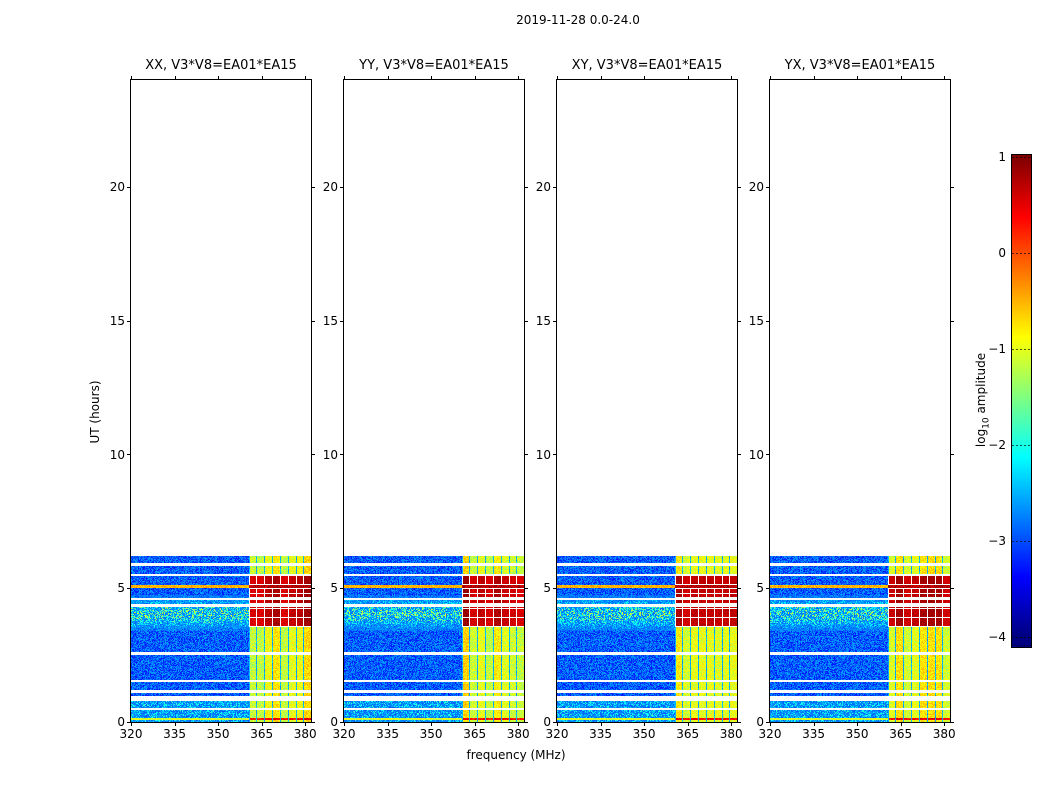 The height and width of the screenshot is (800, 1050). What do you see at coordinates (647, 65) in the screenshot?
I see `panel-title-xy: XY, V3*V8=EA01*EA15` at bounding box center [647, 65].